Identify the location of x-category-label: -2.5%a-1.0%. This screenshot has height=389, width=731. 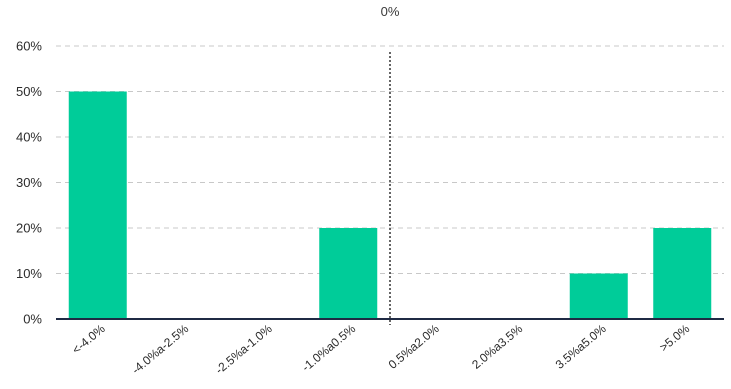
(244, 349).